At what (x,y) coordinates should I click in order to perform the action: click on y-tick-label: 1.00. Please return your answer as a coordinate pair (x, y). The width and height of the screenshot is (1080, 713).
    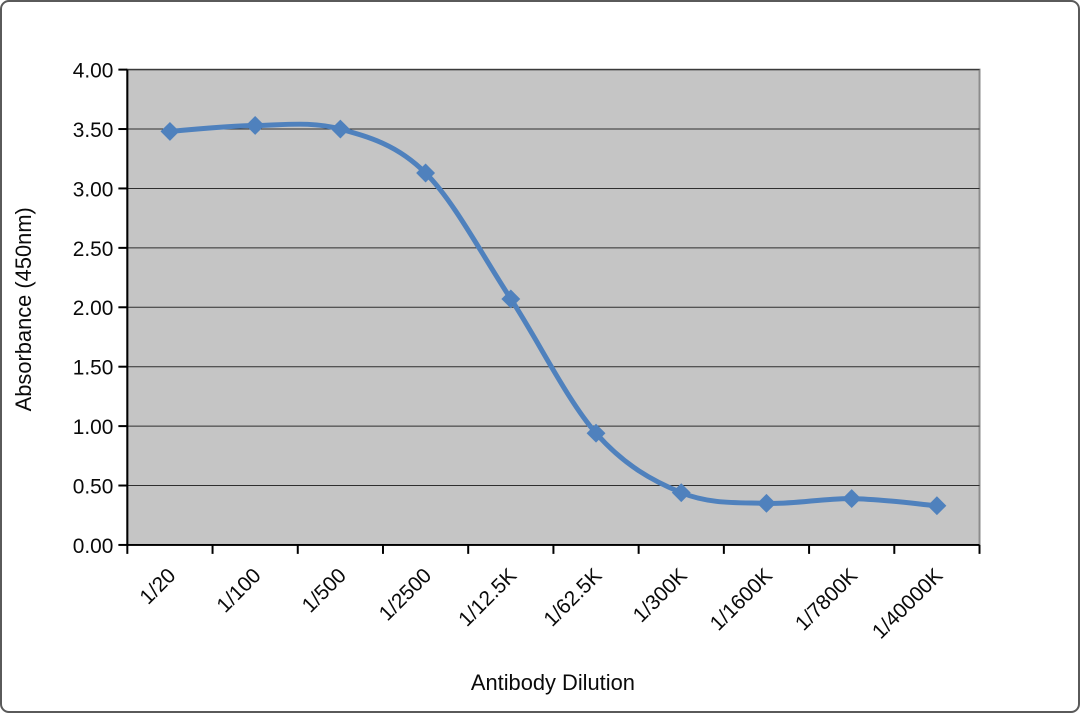
    Looking at the image, I should click on (93, 427).